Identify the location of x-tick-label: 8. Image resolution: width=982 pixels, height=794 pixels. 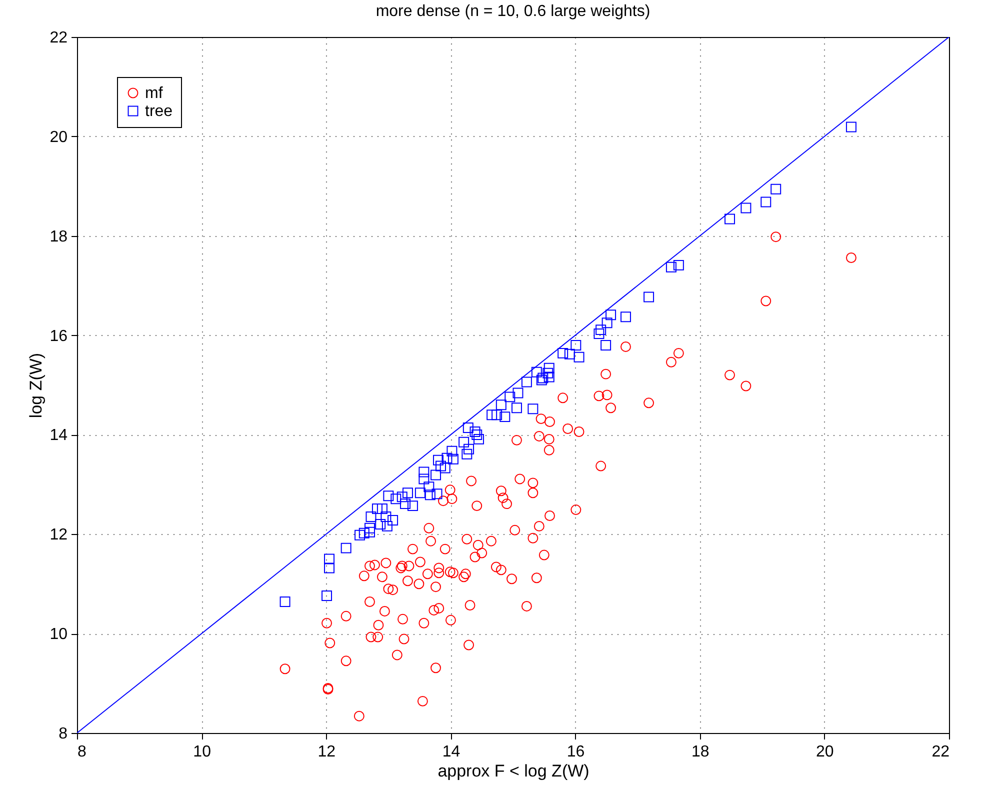
(82, 752).